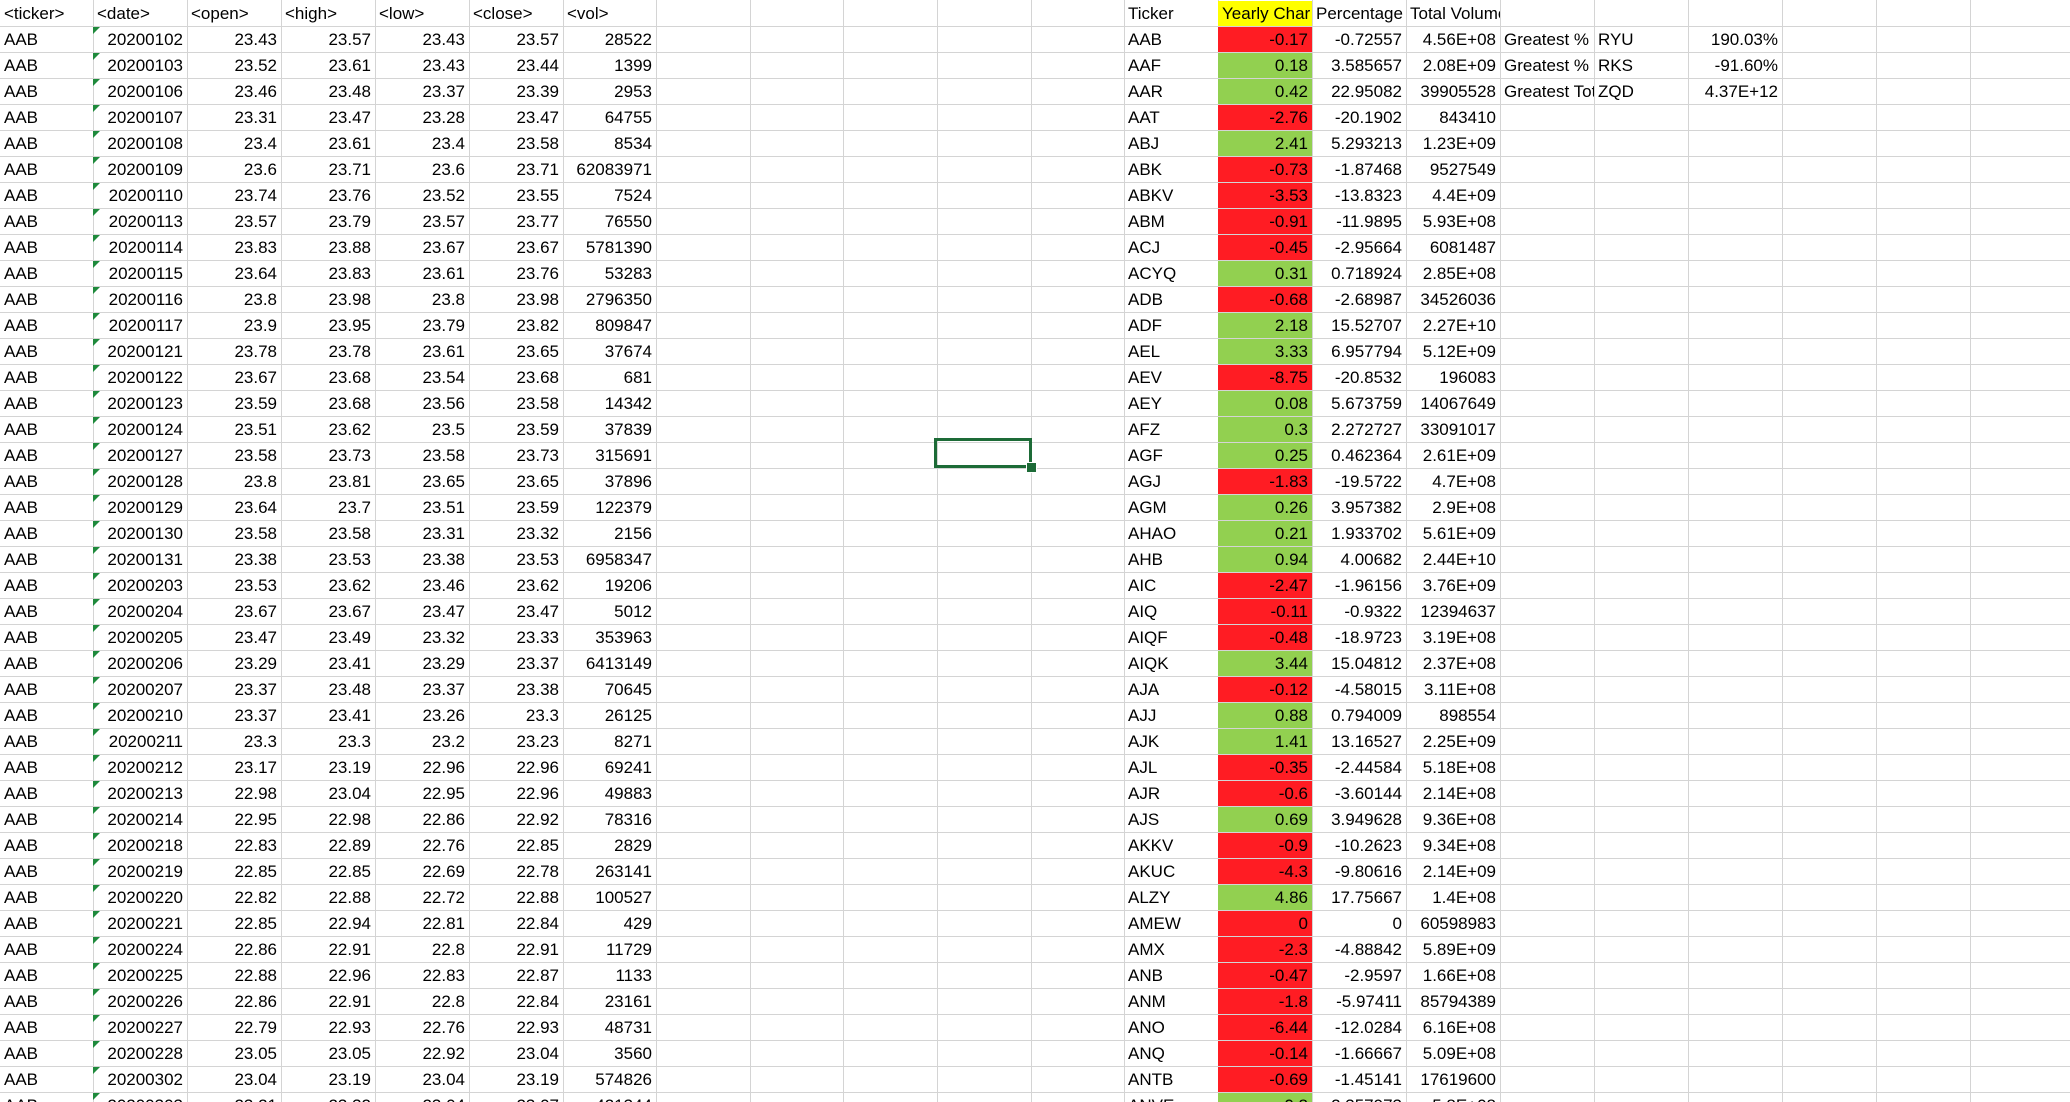 The width and height of the screenshot is (2070, 1102). I want to click on summary-ticker-cell: AJS, so click(1171, 819).